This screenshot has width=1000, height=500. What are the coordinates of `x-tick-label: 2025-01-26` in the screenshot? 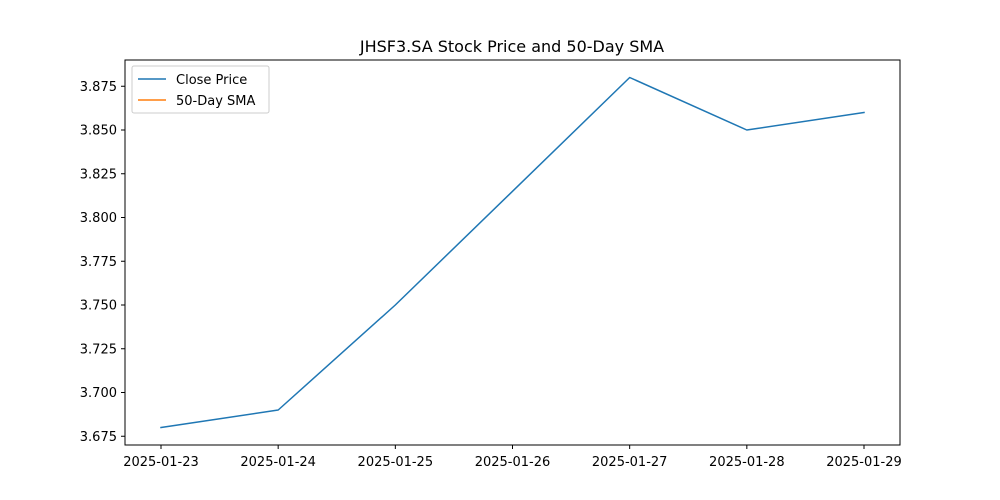 It's located at (513, 462).